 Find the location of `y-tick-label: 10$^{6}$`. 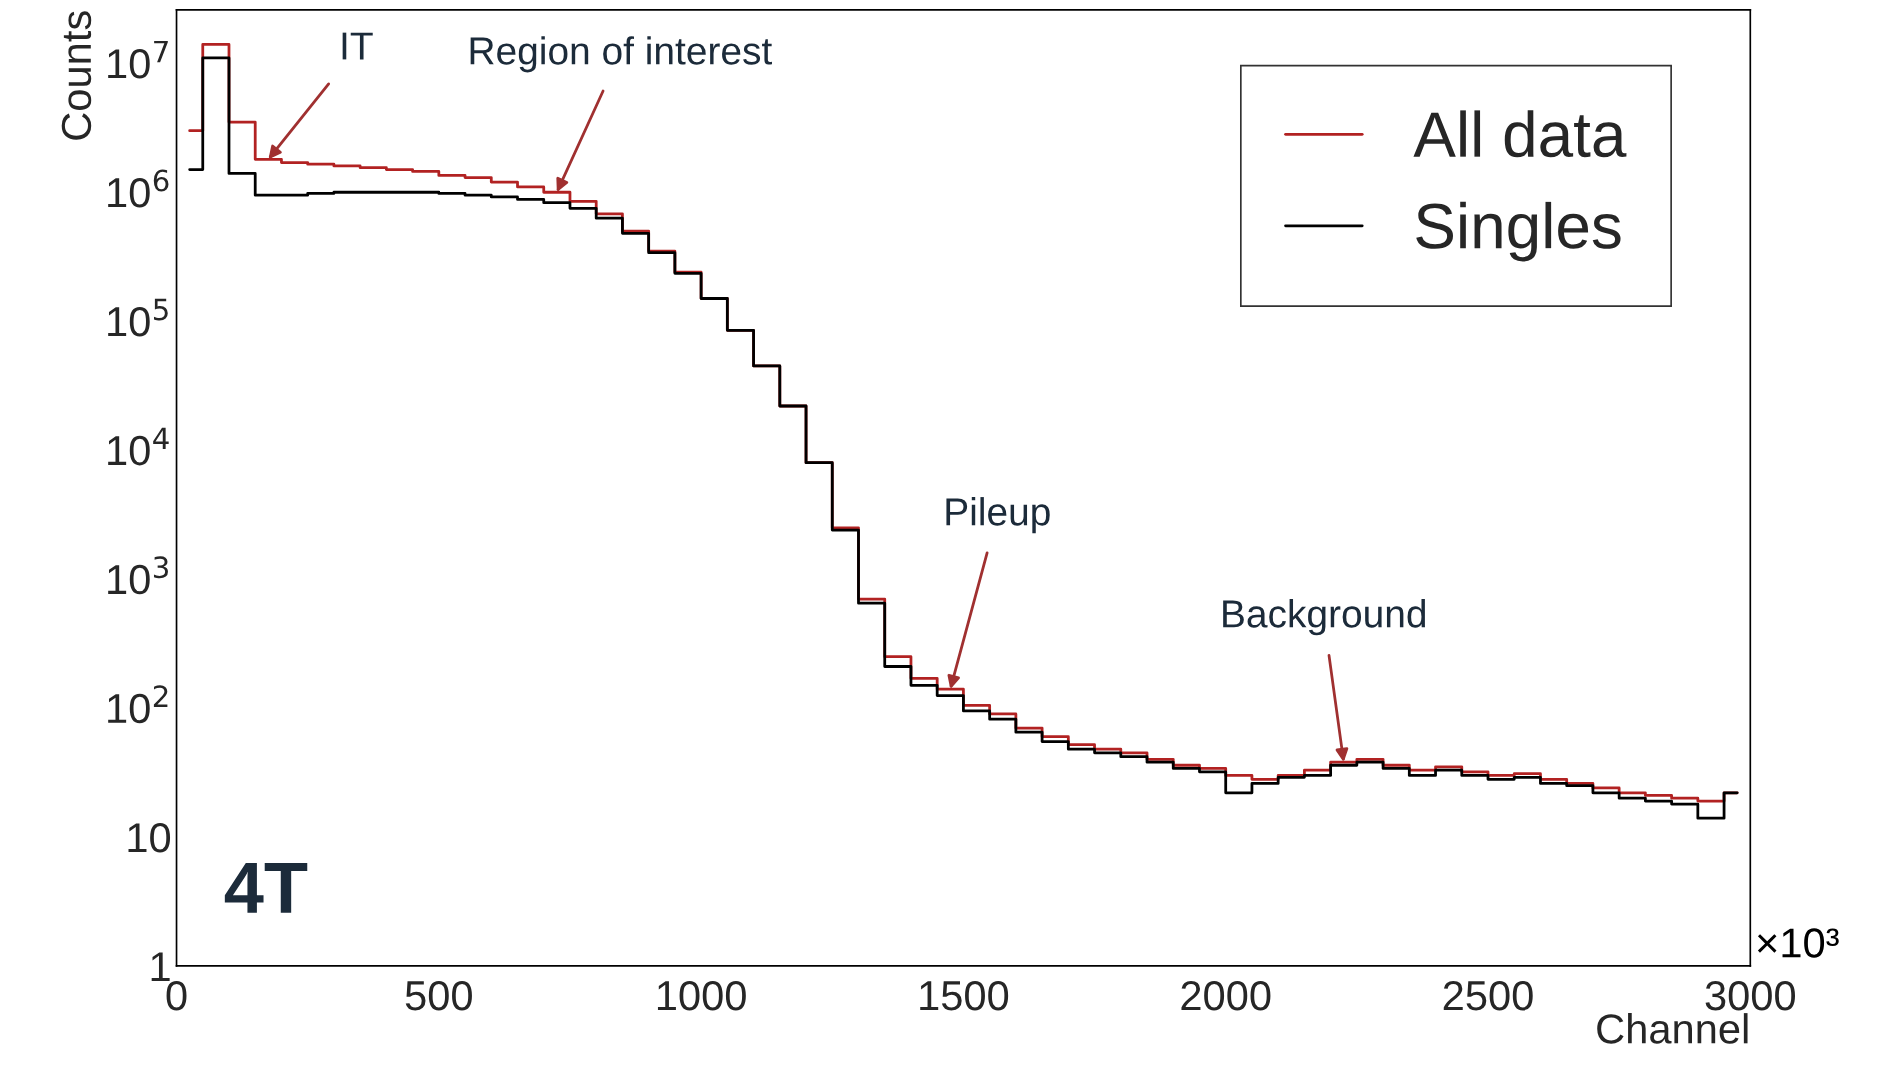

y-tick-label: 10$^{6}$ is located at coordinates (138, 188).